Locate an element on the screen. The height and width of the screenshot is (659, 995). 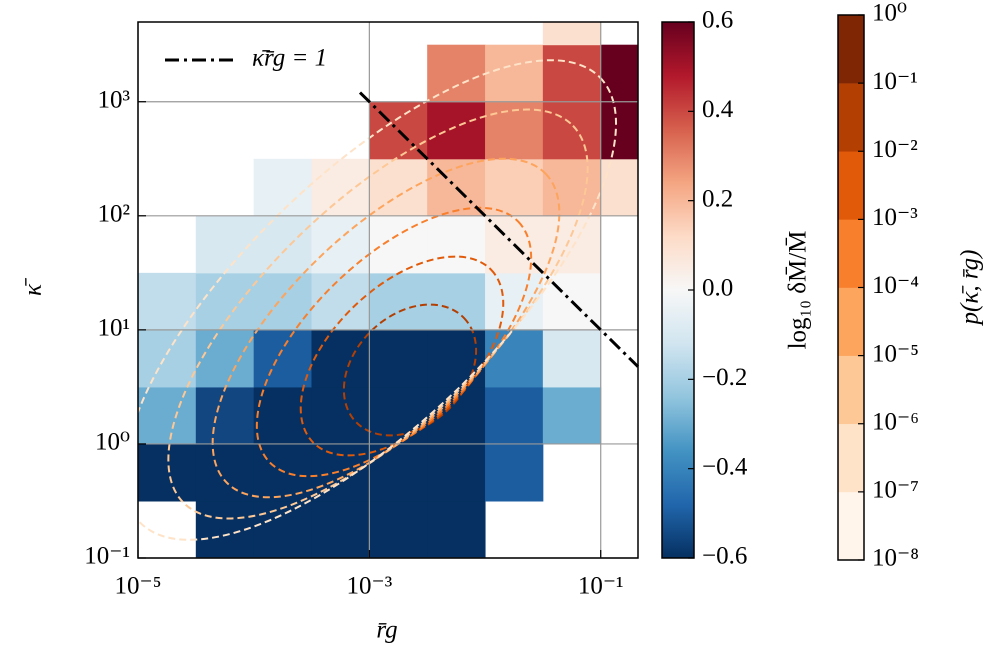
colorbar-tick-label: −0.4 is located at coordinates (725, 466).